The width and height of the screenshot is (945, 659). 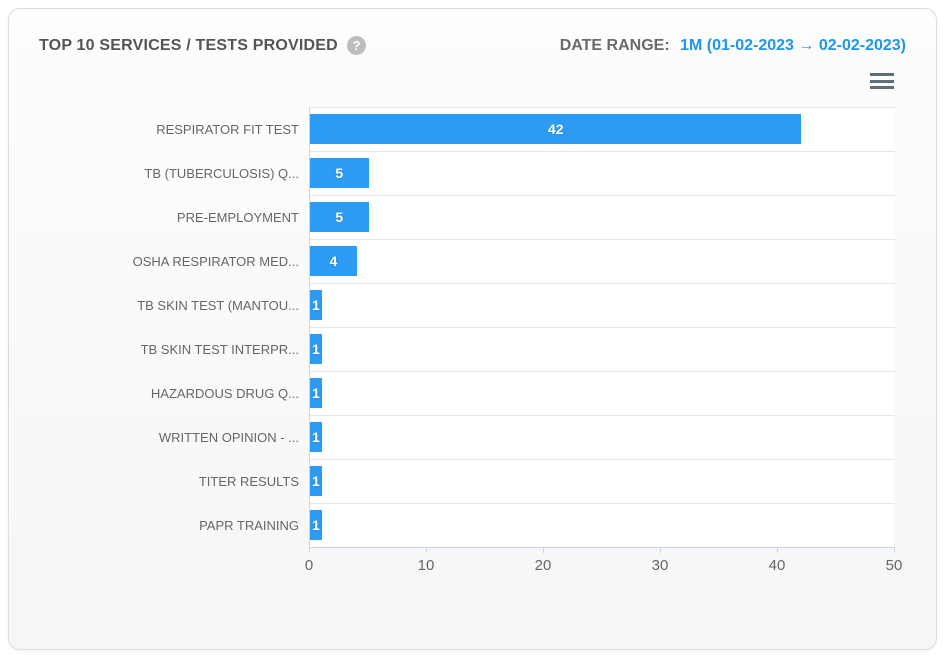 I want to click on chart-bar-3: 4, so click(x=333, y=261).